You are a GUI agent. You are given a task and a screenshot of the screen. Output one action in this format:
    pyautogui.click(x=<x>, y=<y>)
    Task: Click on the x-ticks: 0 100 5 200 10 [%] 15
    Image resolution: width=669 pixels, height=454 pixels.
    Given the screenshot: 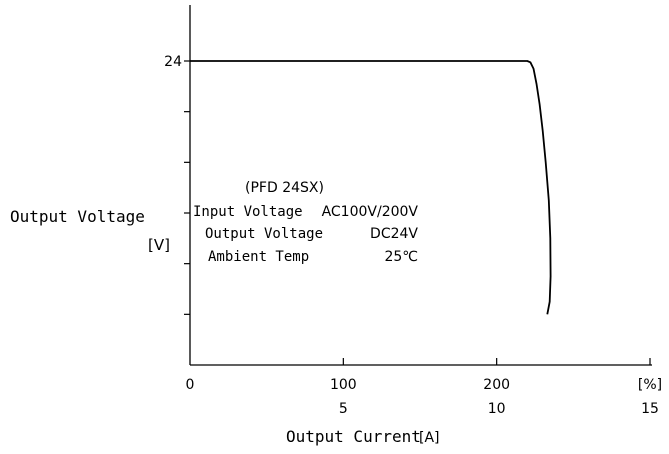 What is the action you would take?
    pyautogui.click(x=424, y=387)
    